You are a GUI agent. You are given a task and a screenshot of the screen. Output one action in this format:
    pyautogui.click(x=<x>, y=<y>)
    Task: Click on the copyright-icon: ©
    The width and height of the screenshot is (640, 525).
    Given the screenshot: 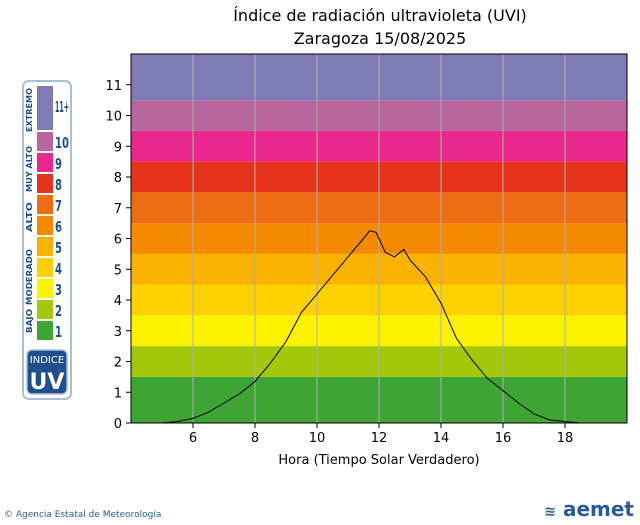 What is the action you would take?
    pyautogui.click(x=8, y=515)
    